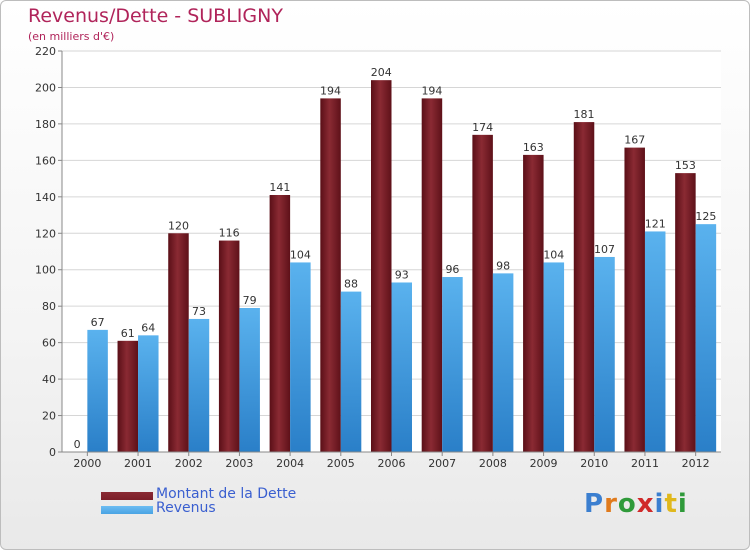 This screenshot has width=750, height=550. I want to click on data-label: 93, so click(402, 274).